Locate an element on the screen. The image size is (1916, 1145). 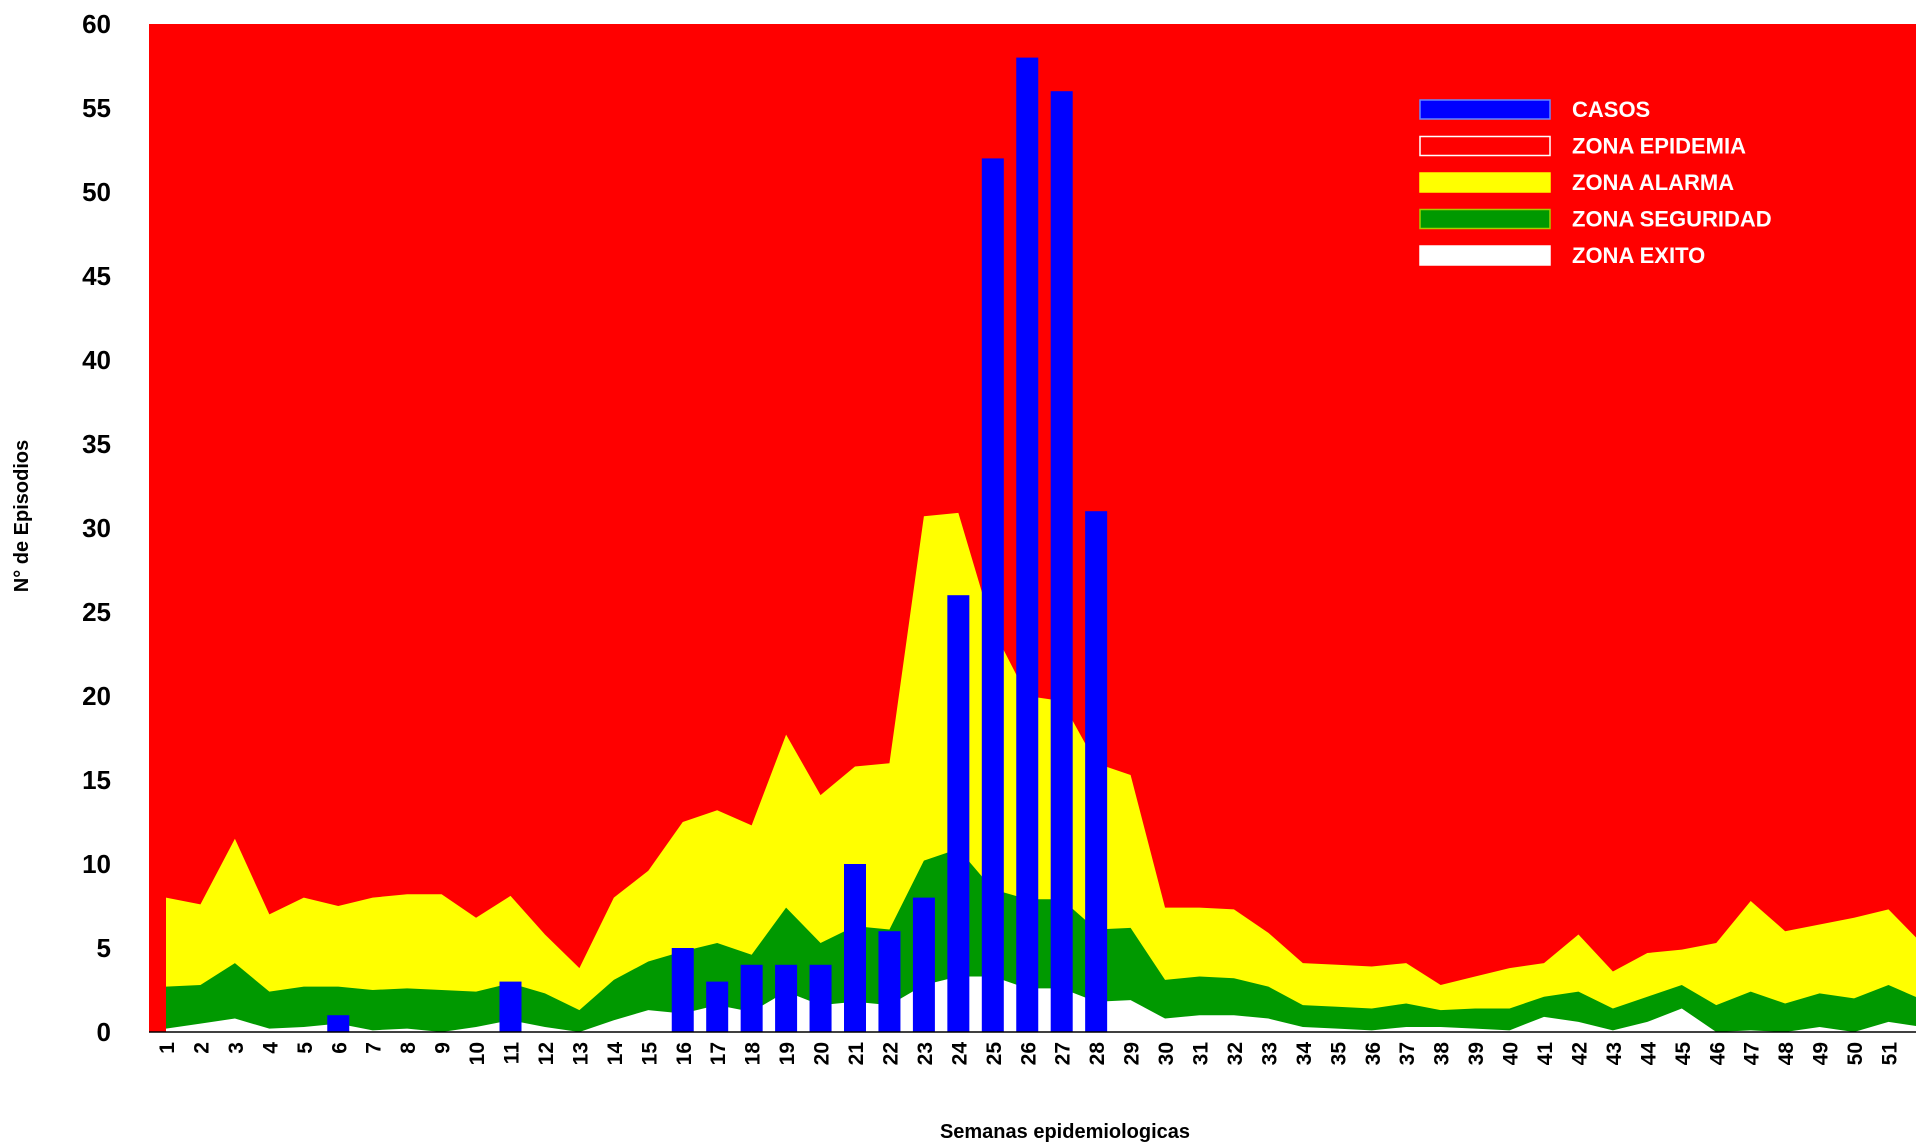
y-tick-label: 0 is located at coordinates (104, 1032).